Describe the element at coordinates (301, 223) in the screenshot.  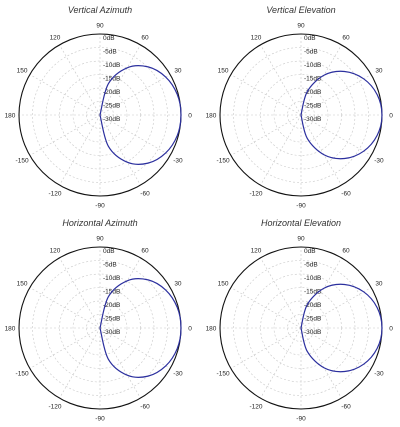
I see `chart-title: Horizontal Elevation` at that location.